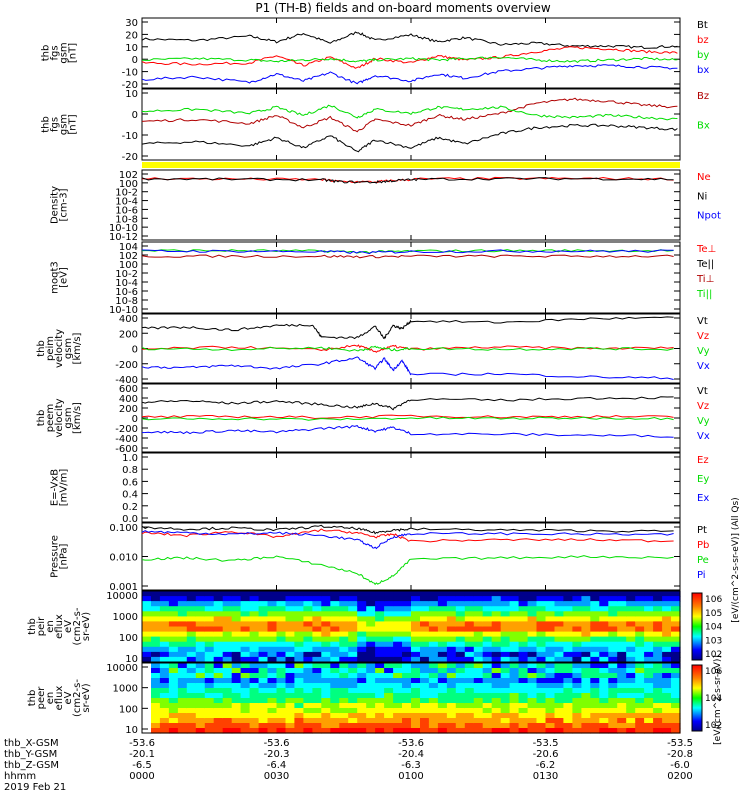  What do you see at coordinates (131, 48) in the screenshot?
I see `y-tick-label: 10` at bounding box center [131, 48].